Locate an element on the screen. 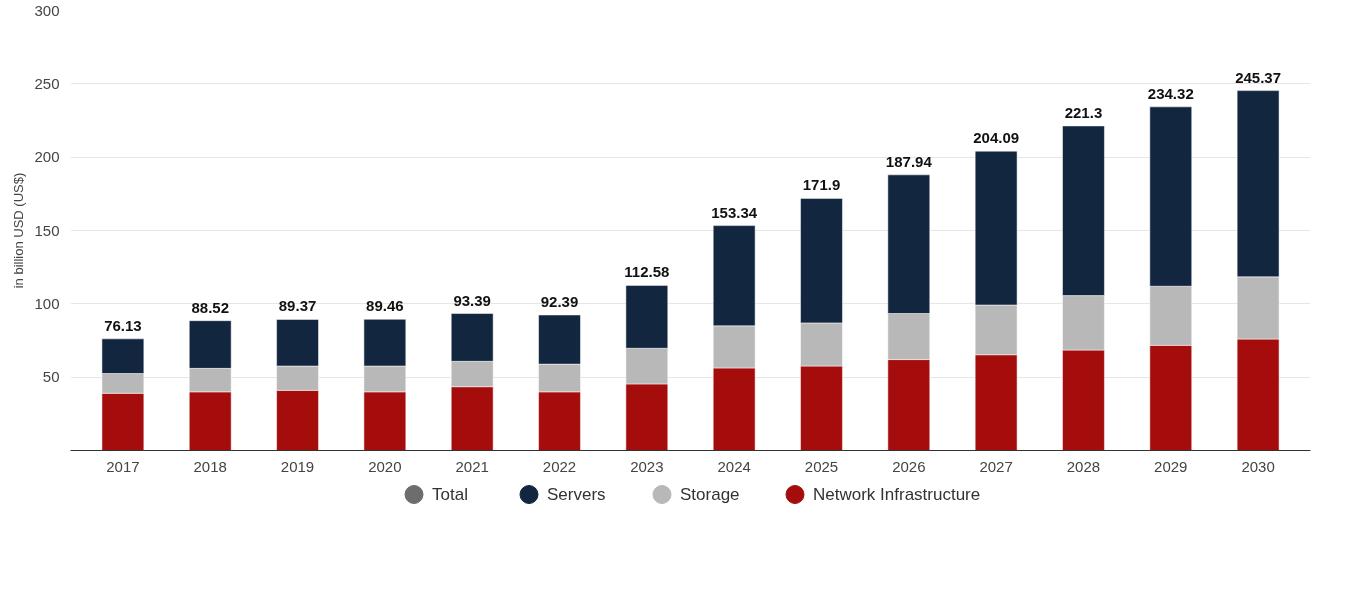 The width and height of the screenshot is (1371, 606). total-label: 112.58 is located at coordinates (647, 272).